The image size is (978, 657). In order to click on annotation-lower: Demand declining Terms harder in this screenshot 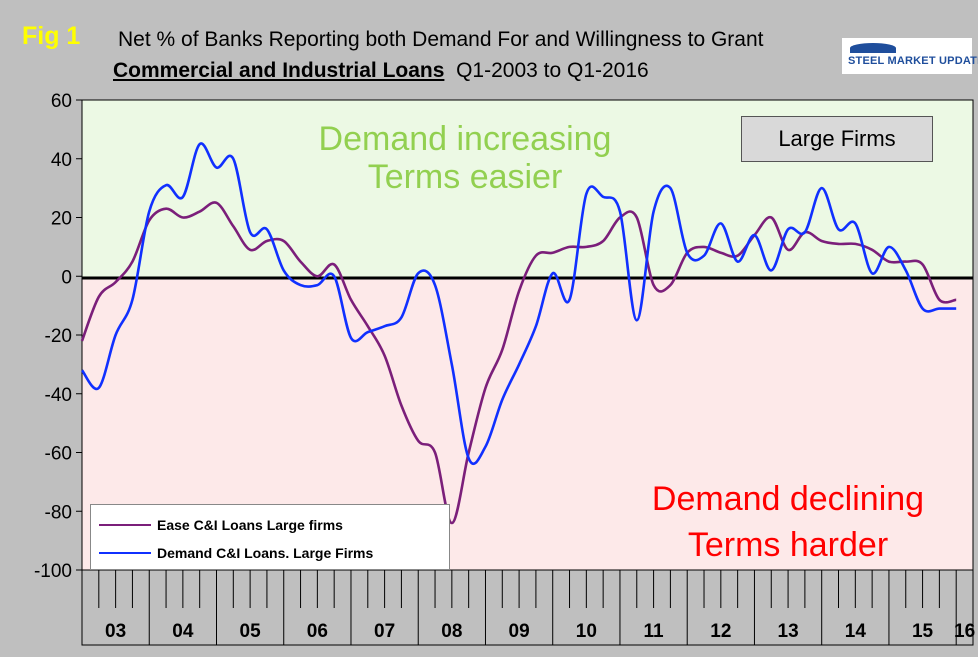, I will do `click(788, 522)`.